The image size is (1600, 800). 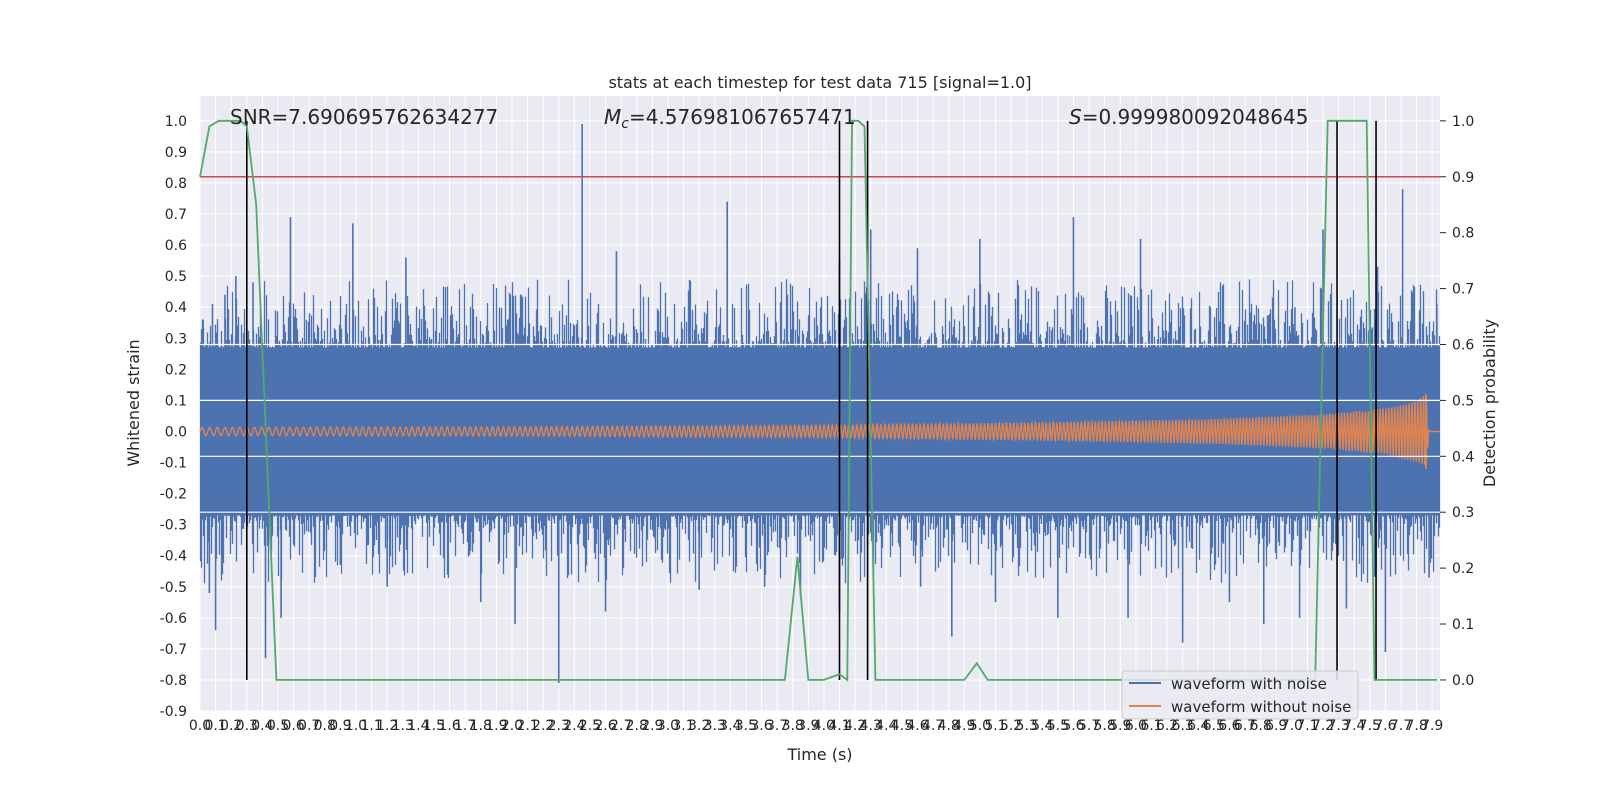 What do you see at coordinates (173, 588) in the screenshot?
I see `y-tick-label-left: -0.5` at bounding box center [173, 588].